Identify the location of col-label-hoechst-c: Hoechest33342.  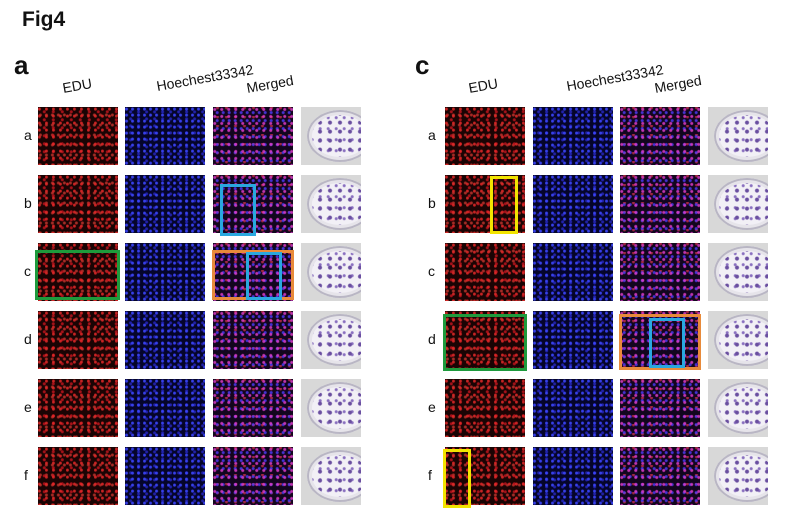
(615, 77).